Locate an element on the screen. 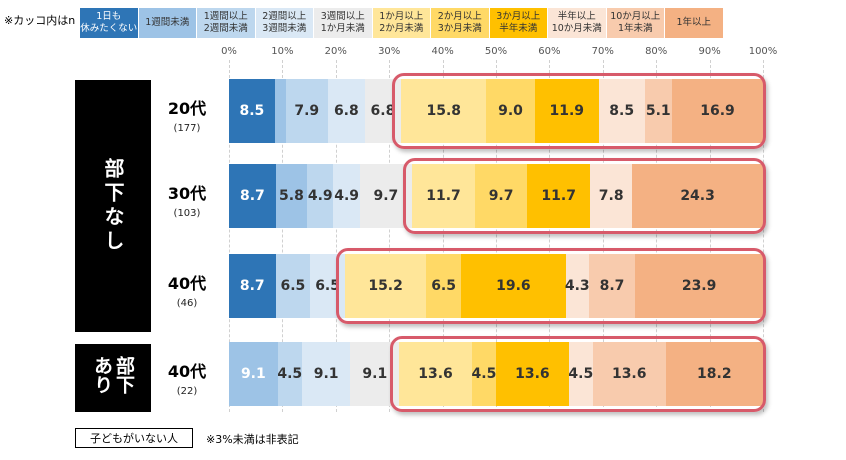 This screenshot has width=846, height=460. data-label: 9.7 is located at coordinates (386, 196).